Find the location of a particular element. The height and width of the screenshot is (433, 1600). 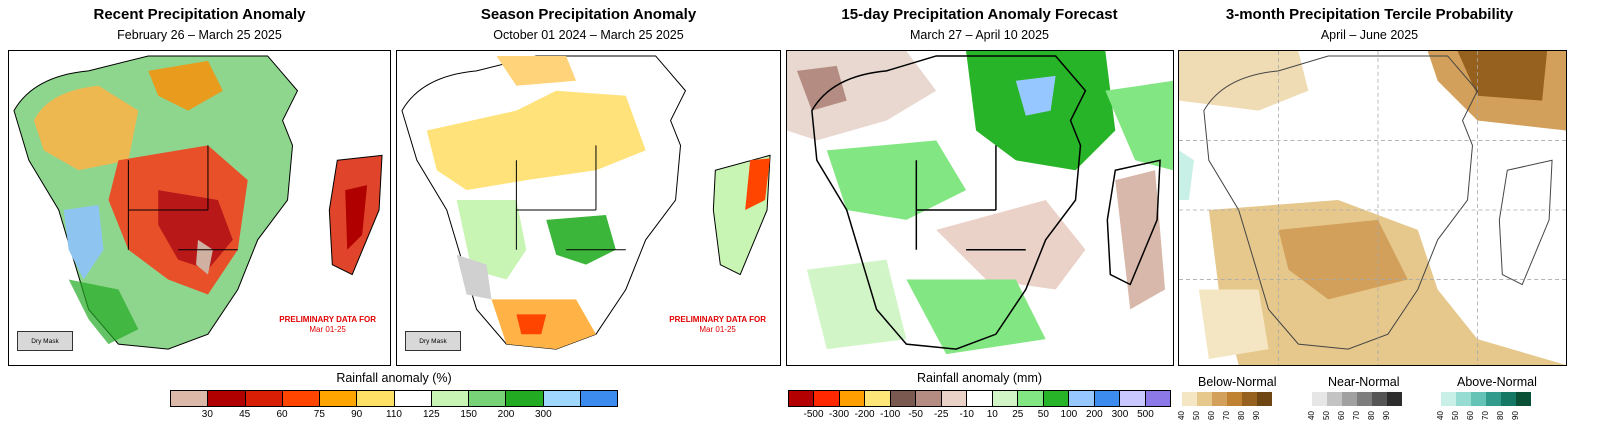

percent-tick-label: 125 is located at coordinates (431, 414).